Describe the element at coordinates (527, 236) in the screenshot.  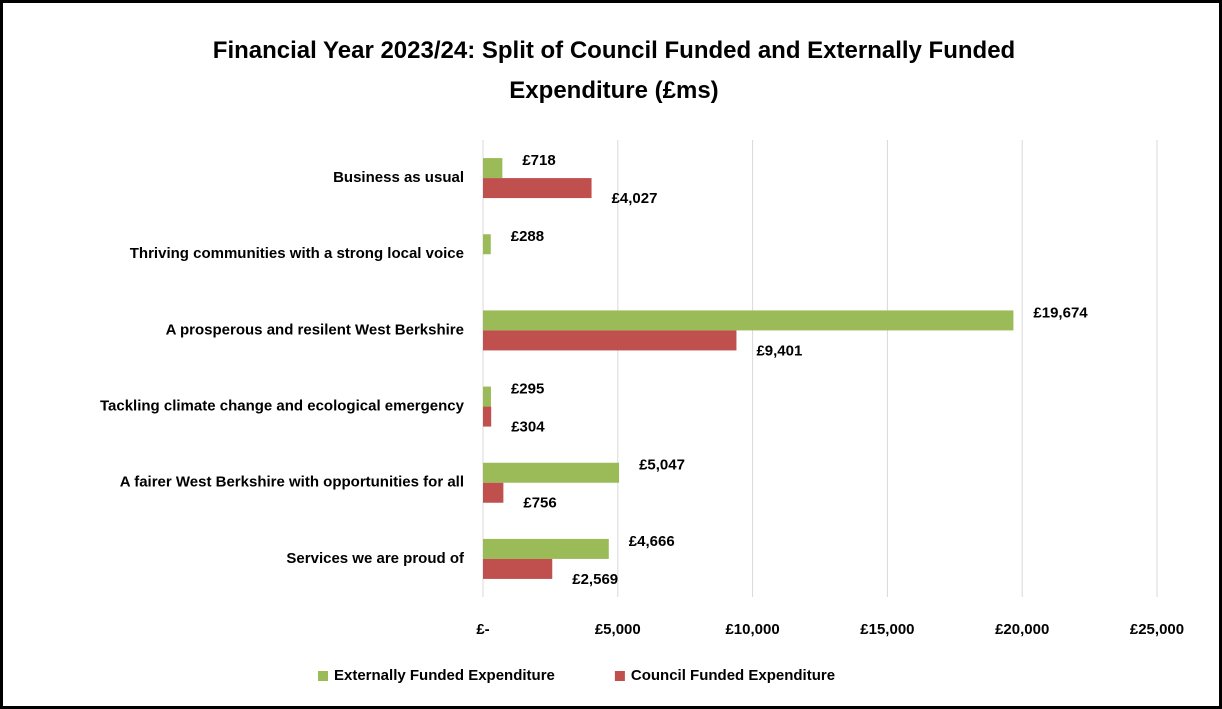
I see `data-label: £288` at that location.